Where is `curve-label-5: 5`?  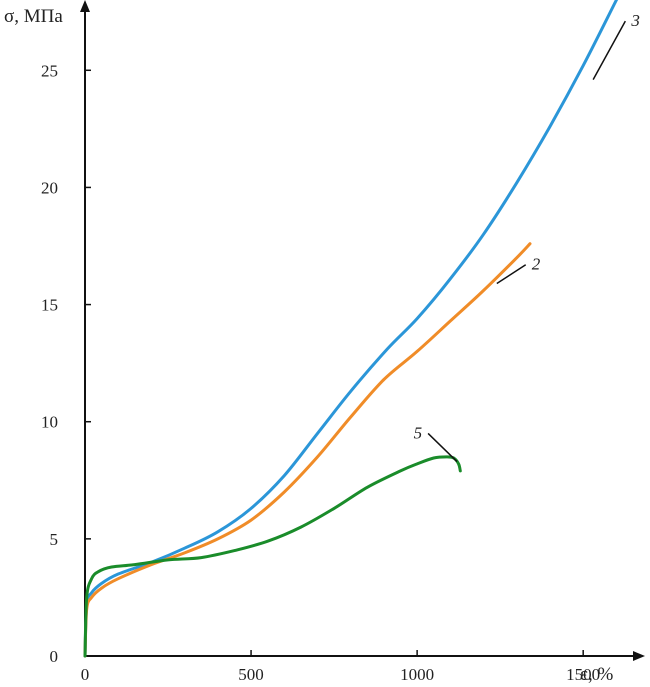 curve-label-5: 5 is located at coordinates (418, 432).